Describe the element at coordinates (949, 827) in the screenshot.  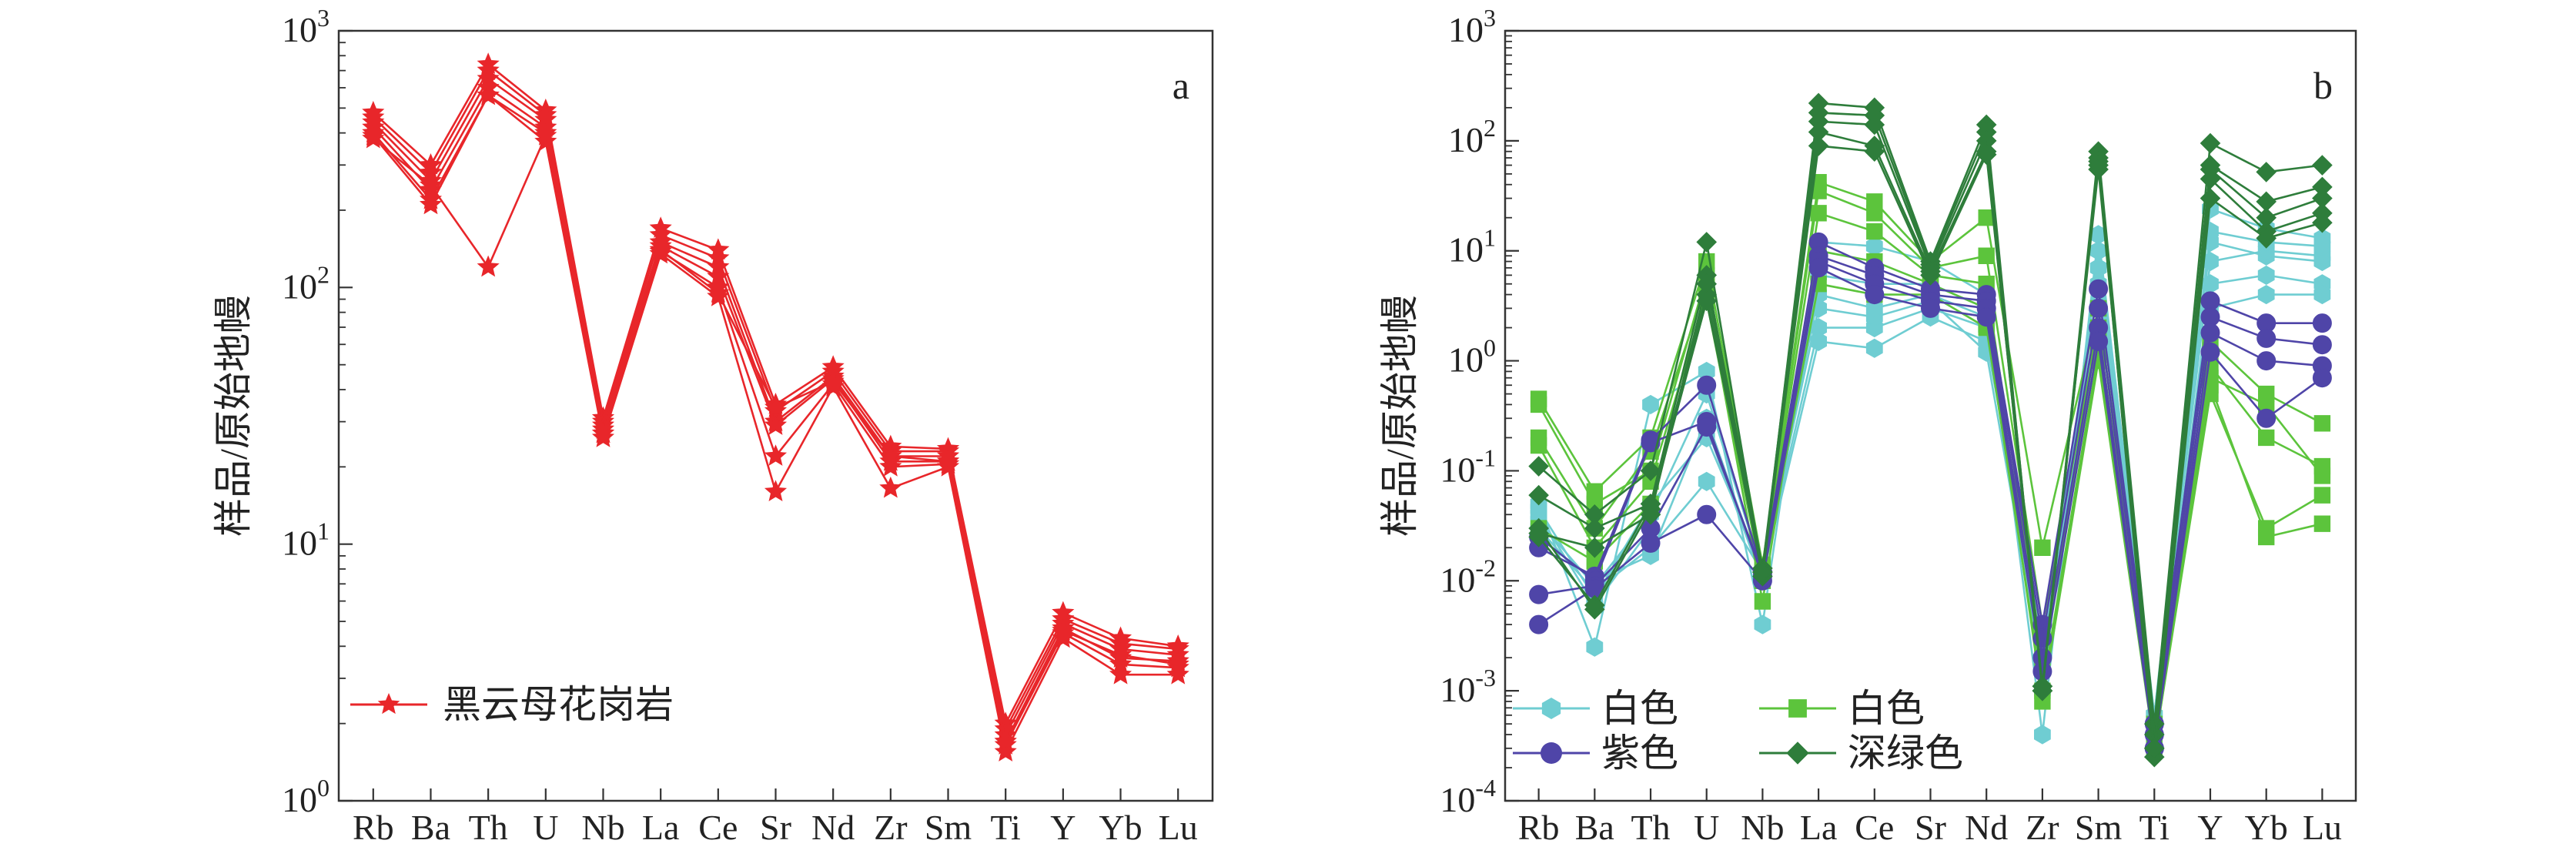
I see `x-tick-label: Sm` at that location.